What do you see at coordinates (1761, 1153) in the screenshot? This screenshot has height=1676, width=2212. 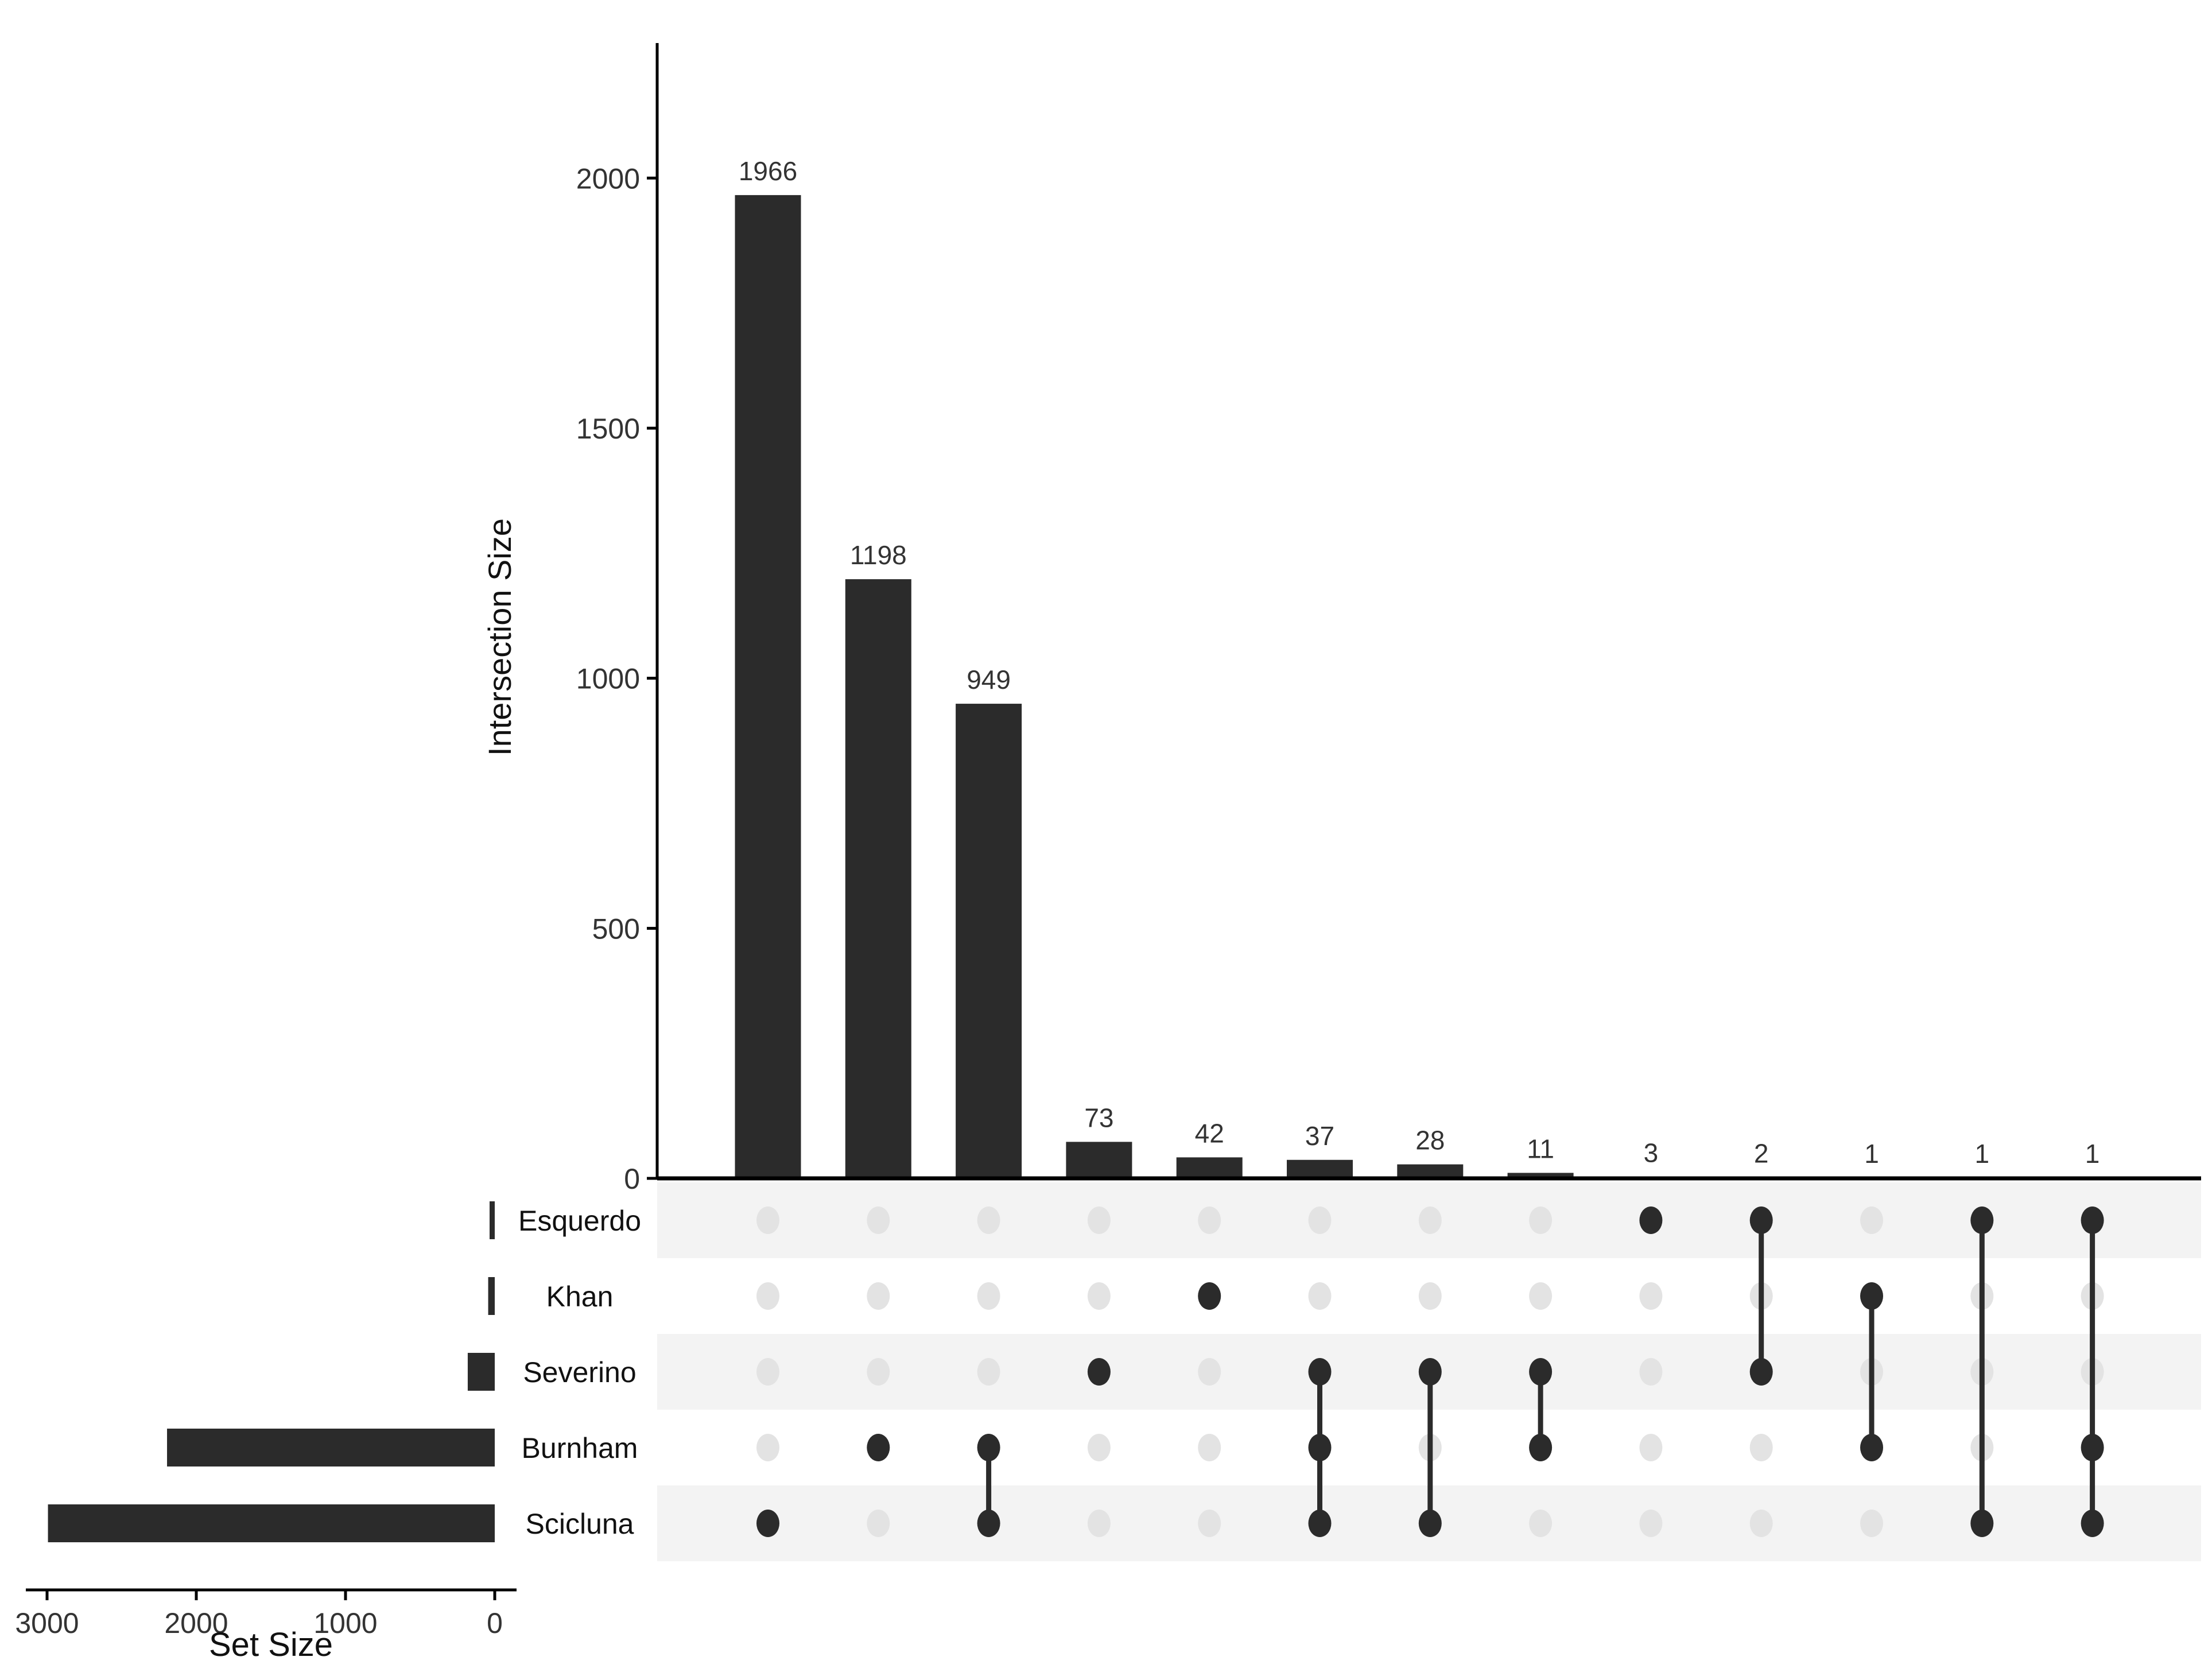 I see `intersection-value-label: 2` at bounding box center [1761, 1153].